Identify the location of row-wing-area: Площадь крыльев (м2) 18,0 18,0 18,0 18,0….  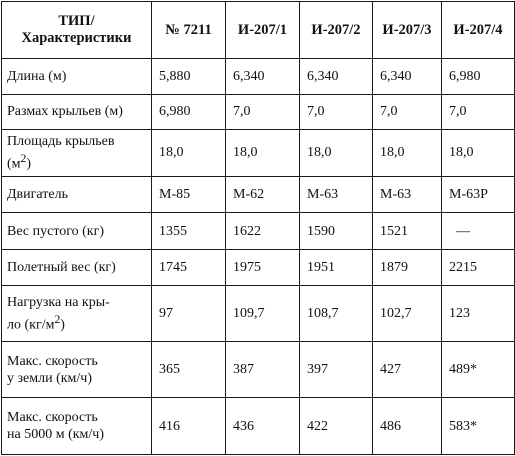
(258, 153).